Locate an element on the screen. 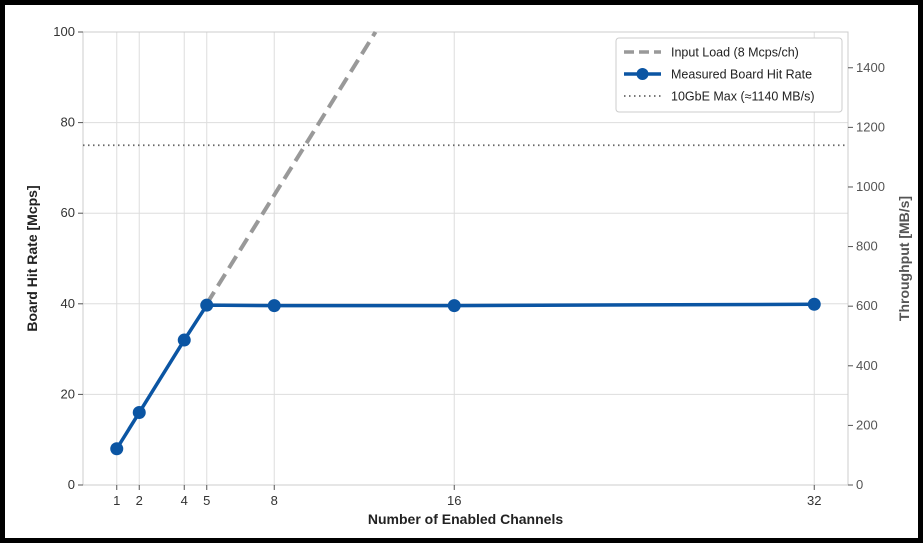 The width and height of the screenshot is (923, 543). y-tick-label: 20 is located at coordinates (68, 393).